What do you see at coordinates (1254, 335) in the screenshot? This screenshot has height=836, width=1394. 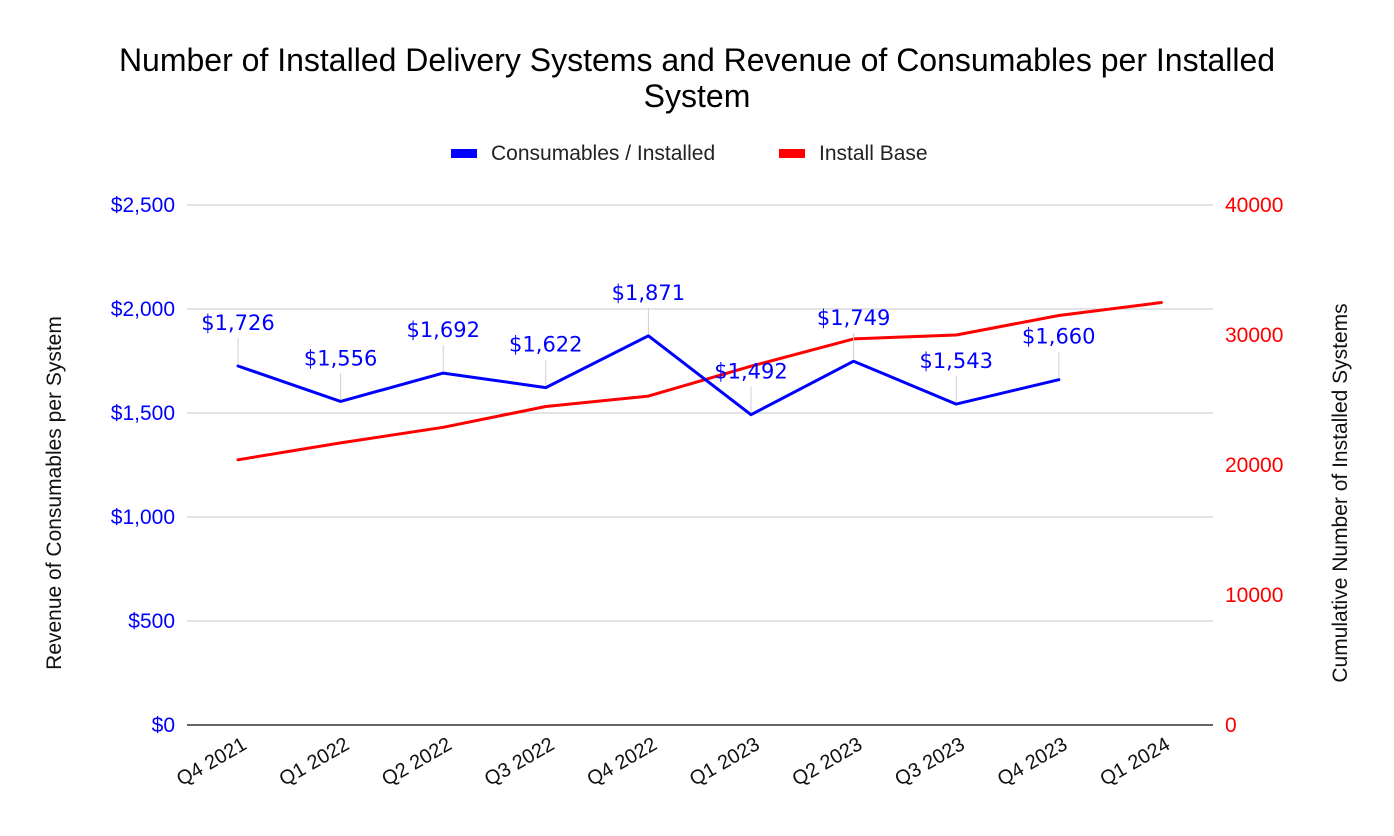 I see `right-tick-label: 30000` at bounding box center [1254, 335].